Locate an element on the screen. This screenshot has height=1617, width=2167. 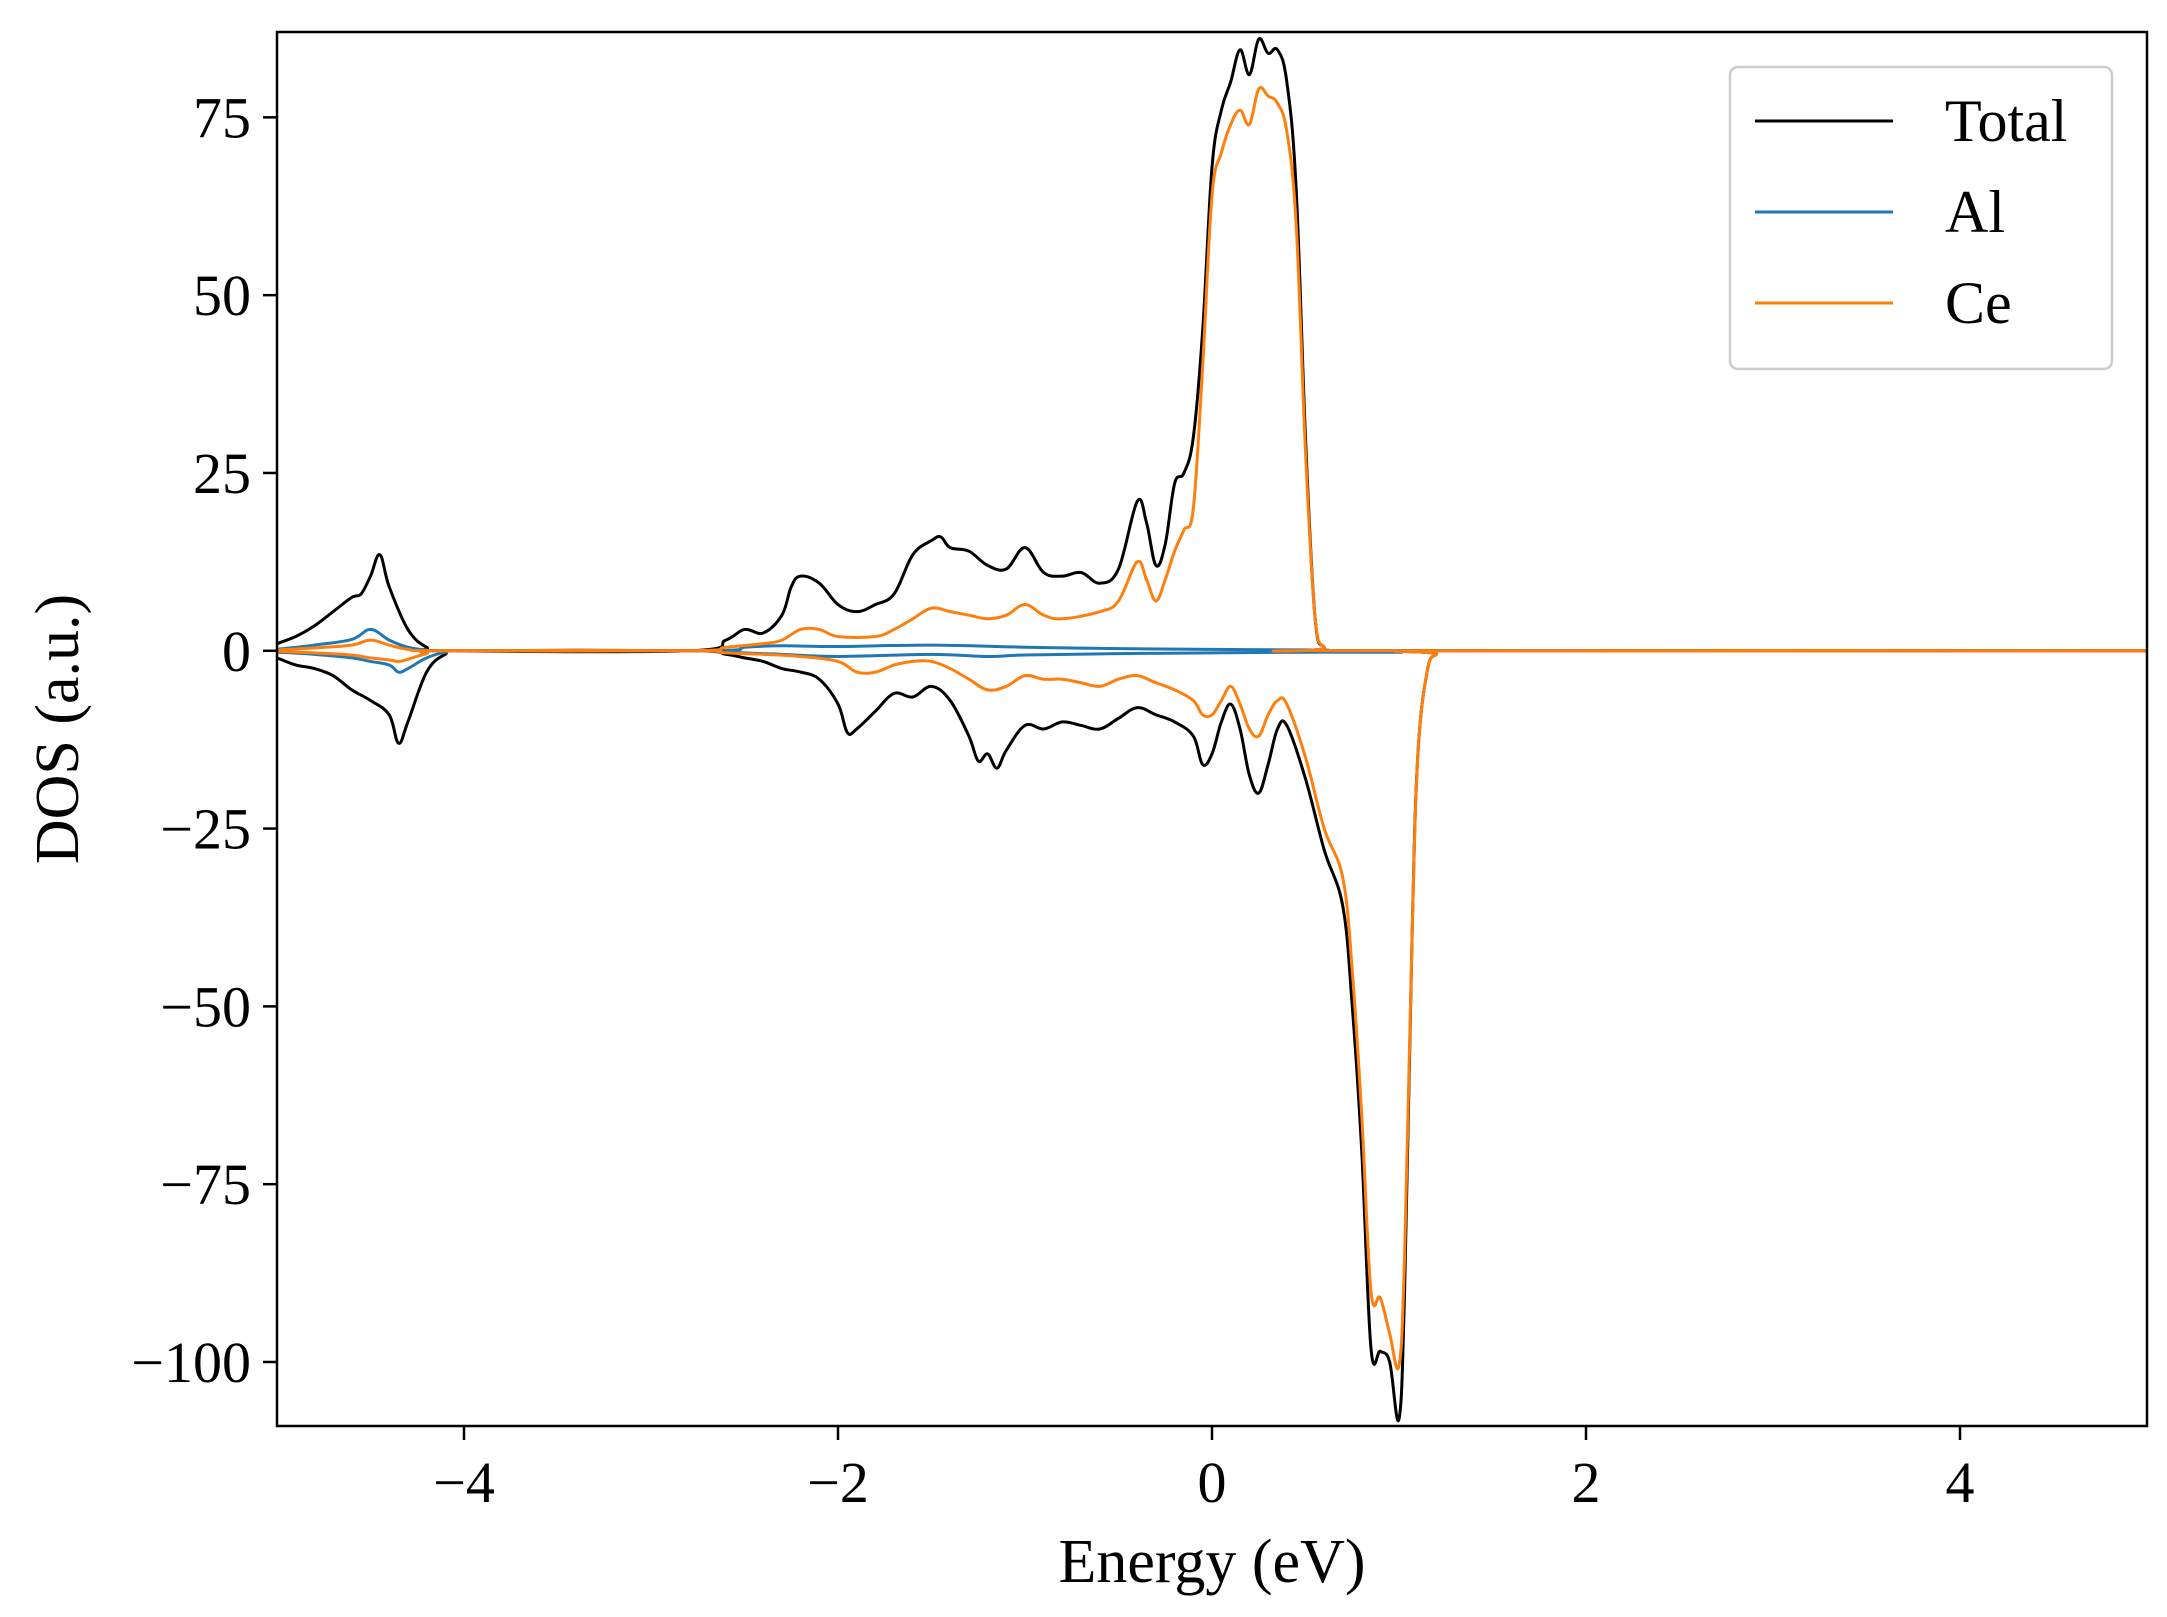
y-tick-label: 25 is located at coordinates (222, 473).